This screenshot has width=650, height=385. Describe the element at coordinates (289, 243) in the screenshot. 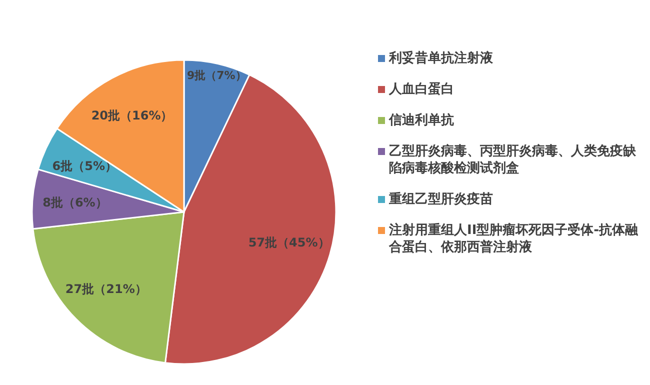

I see `data-label: 57批（45%）` at that location.